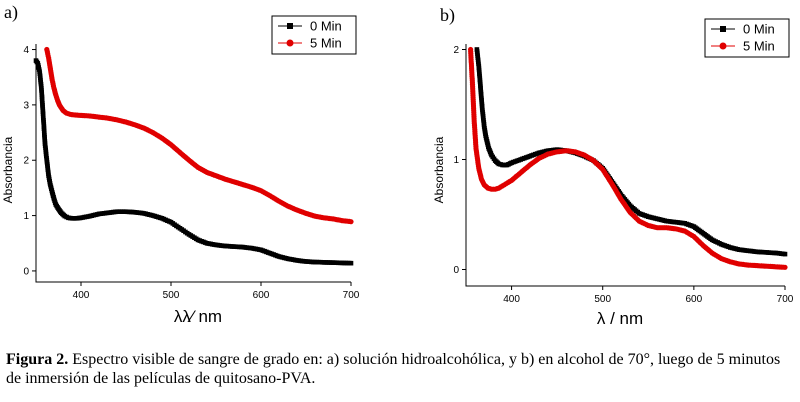  What do you see at coordinates (456, 50) in the screenshot?
I see `panel-b-y-tick-label-2: 2` at bounding box center [456, 50].